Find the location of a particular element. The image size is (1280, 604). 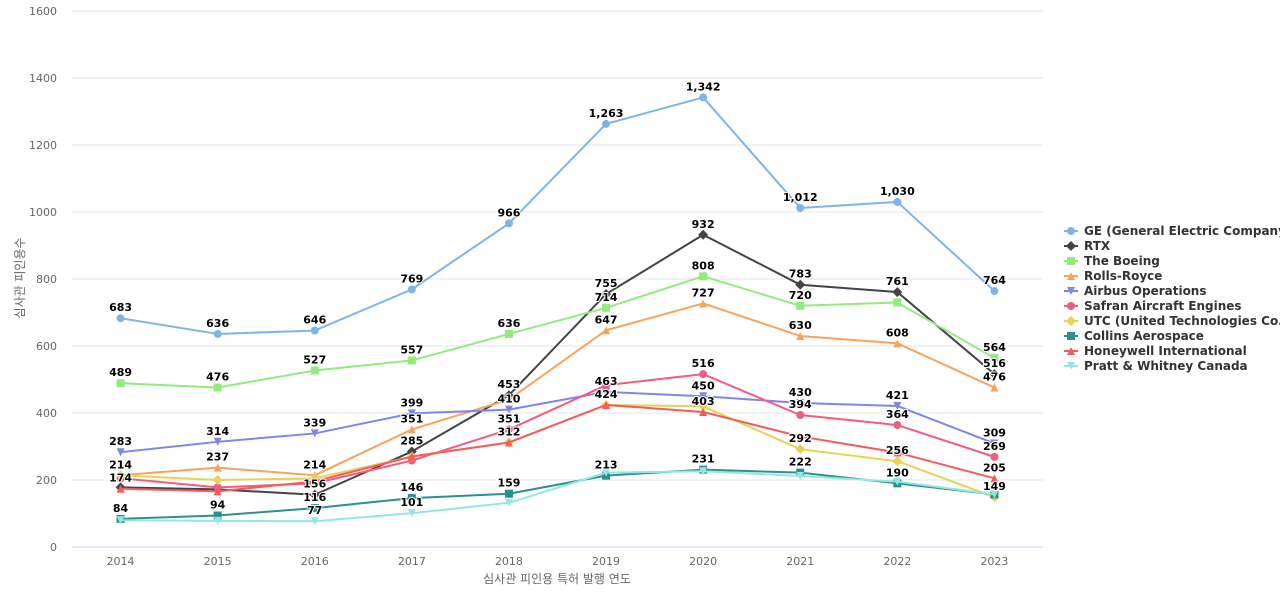

data-label: 761 is located at coordinates (897, 281).